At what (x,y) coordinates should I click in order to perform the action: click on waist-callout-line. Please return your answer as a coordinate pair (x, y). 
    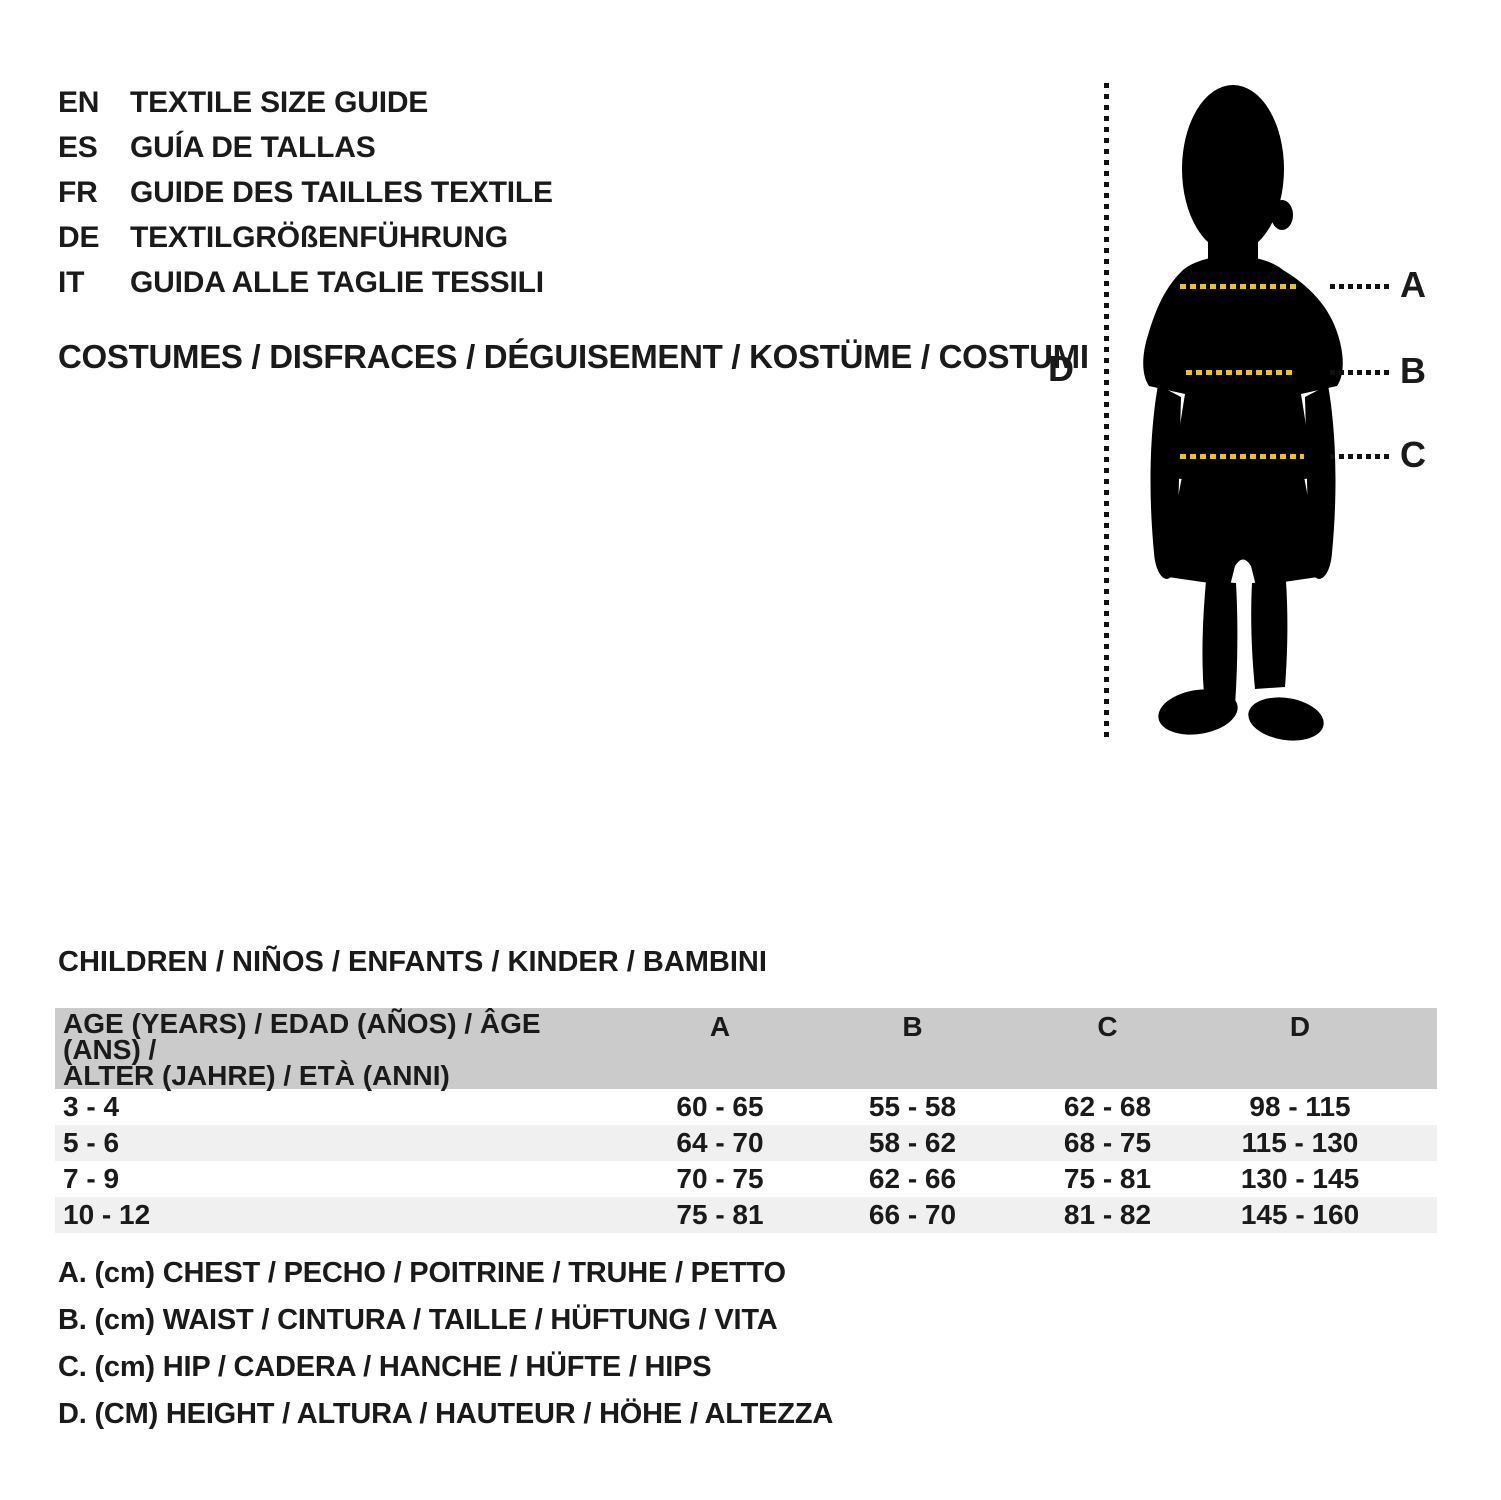
    Looking at the image, I should click on (1361, 372).